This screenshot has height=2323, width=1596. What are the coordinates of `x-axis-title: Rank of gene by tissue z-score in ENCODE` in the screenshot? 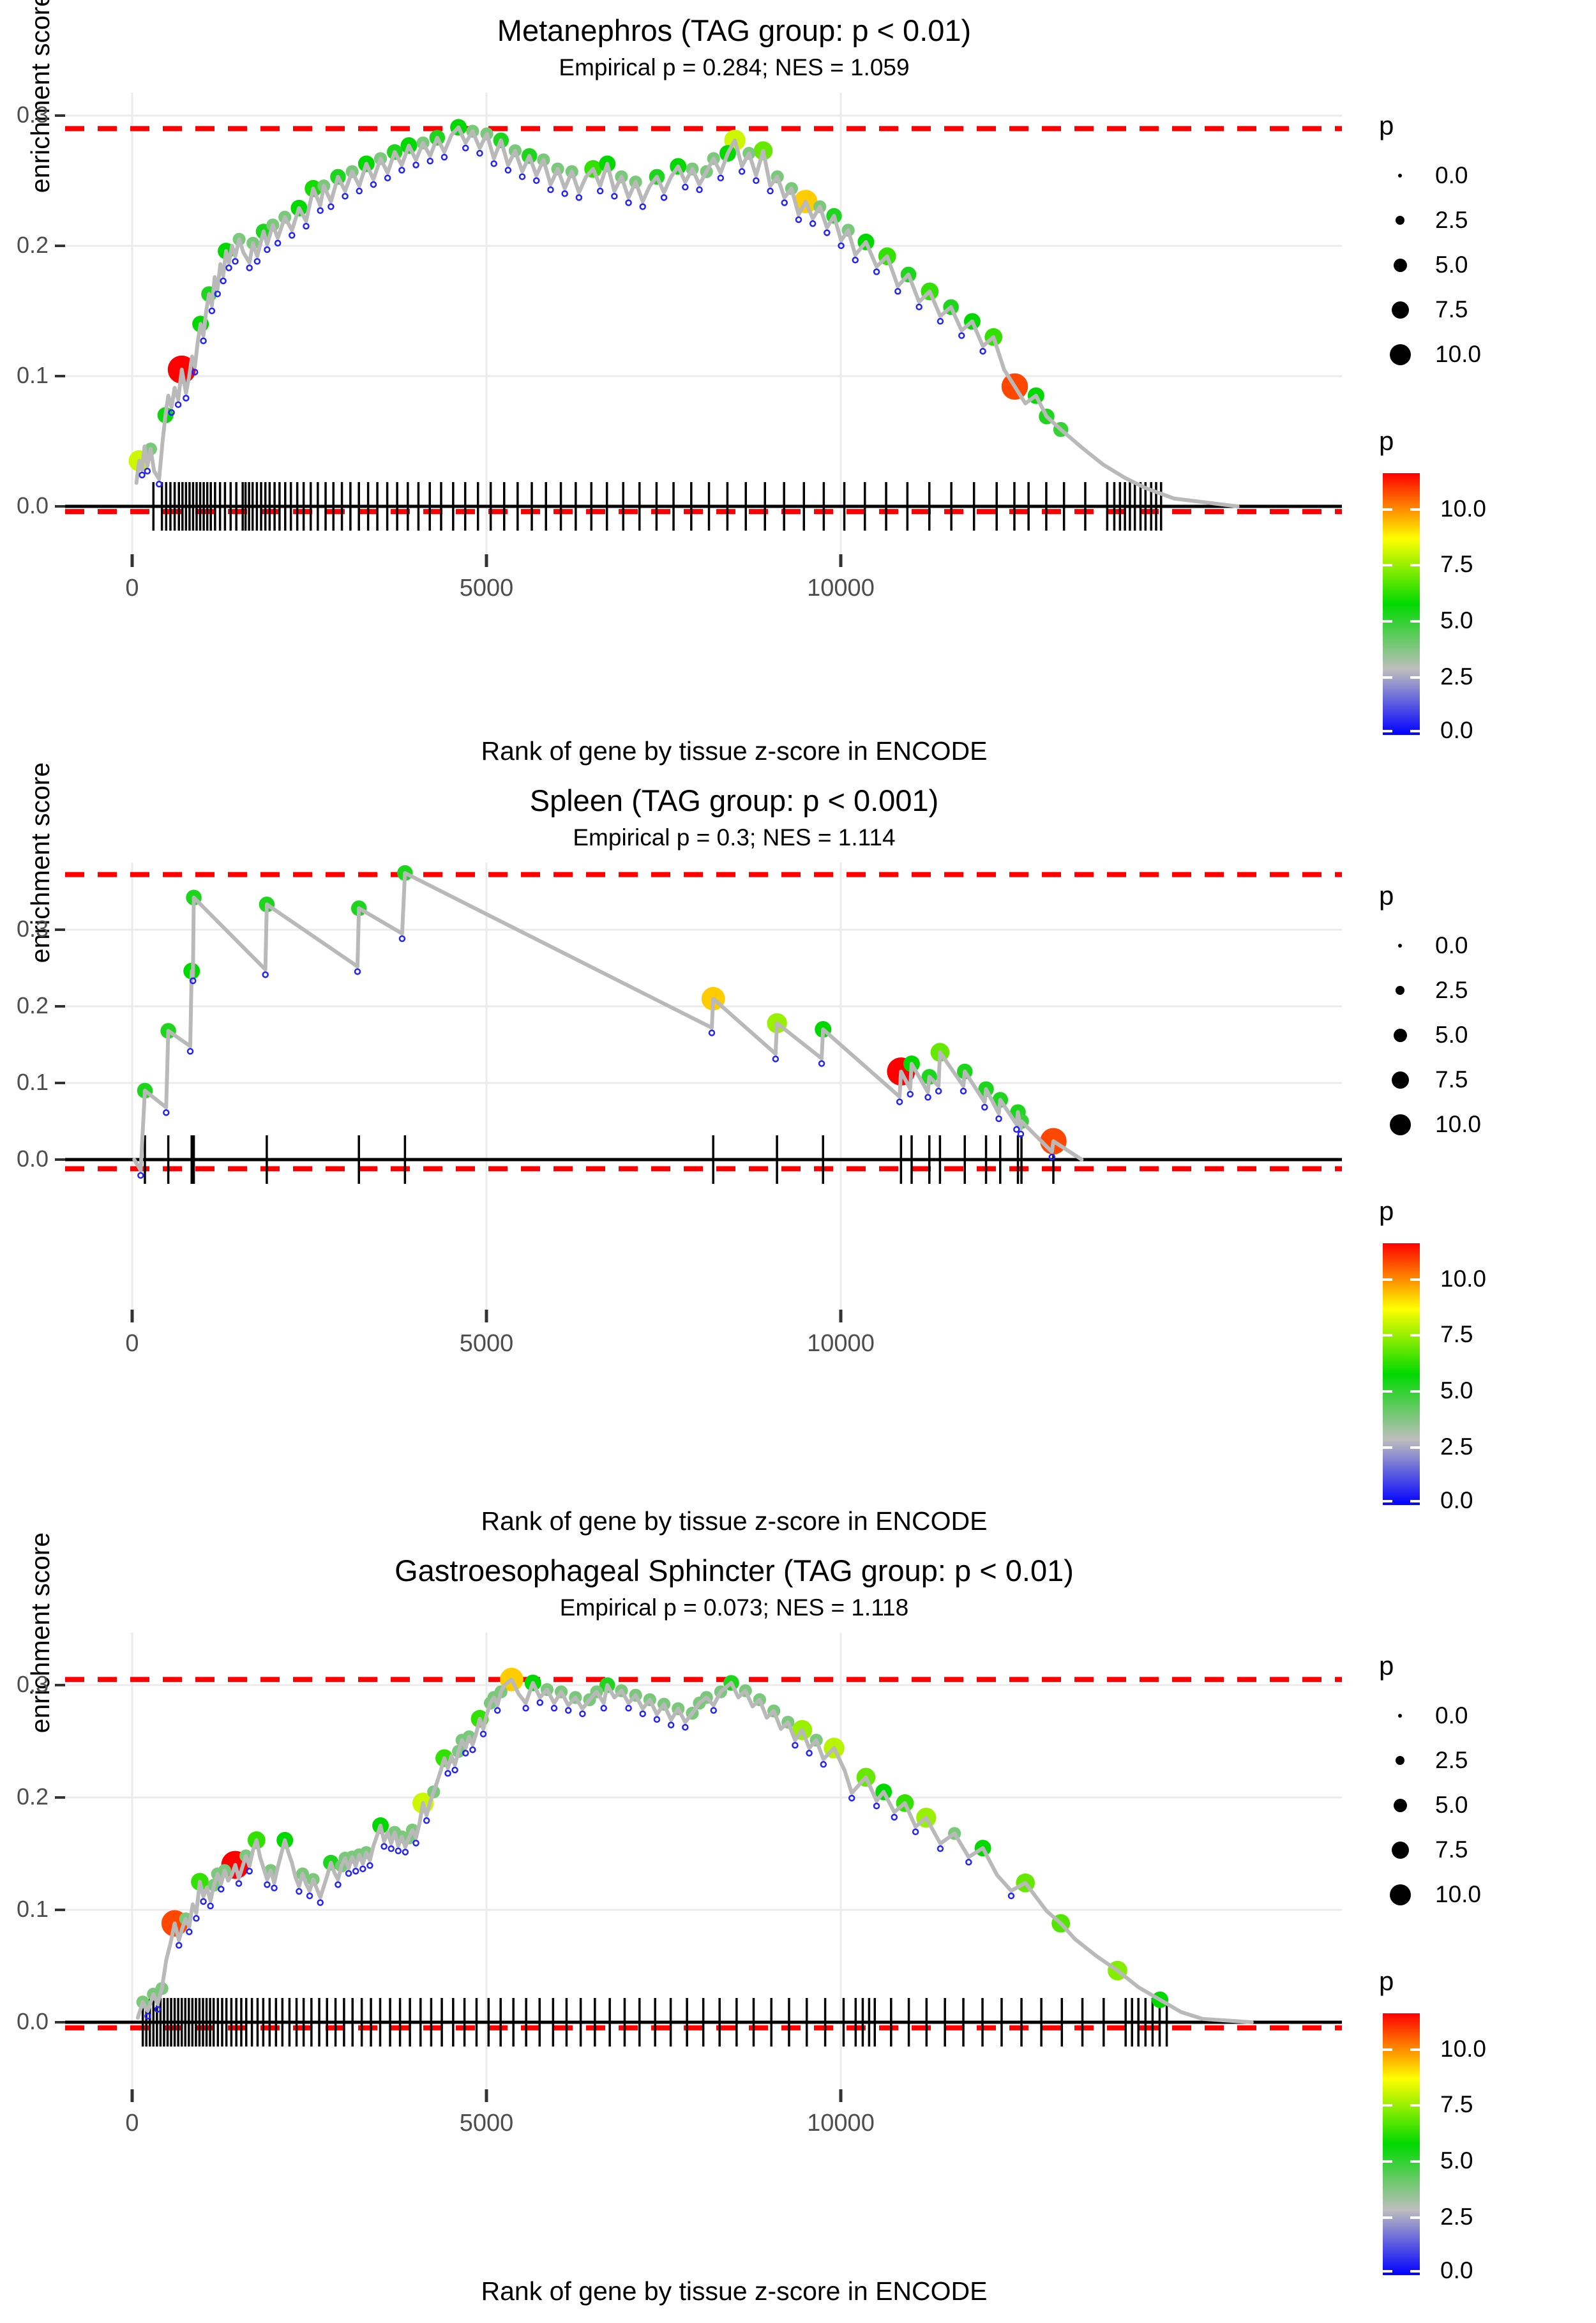 It's located at (734, 2291).